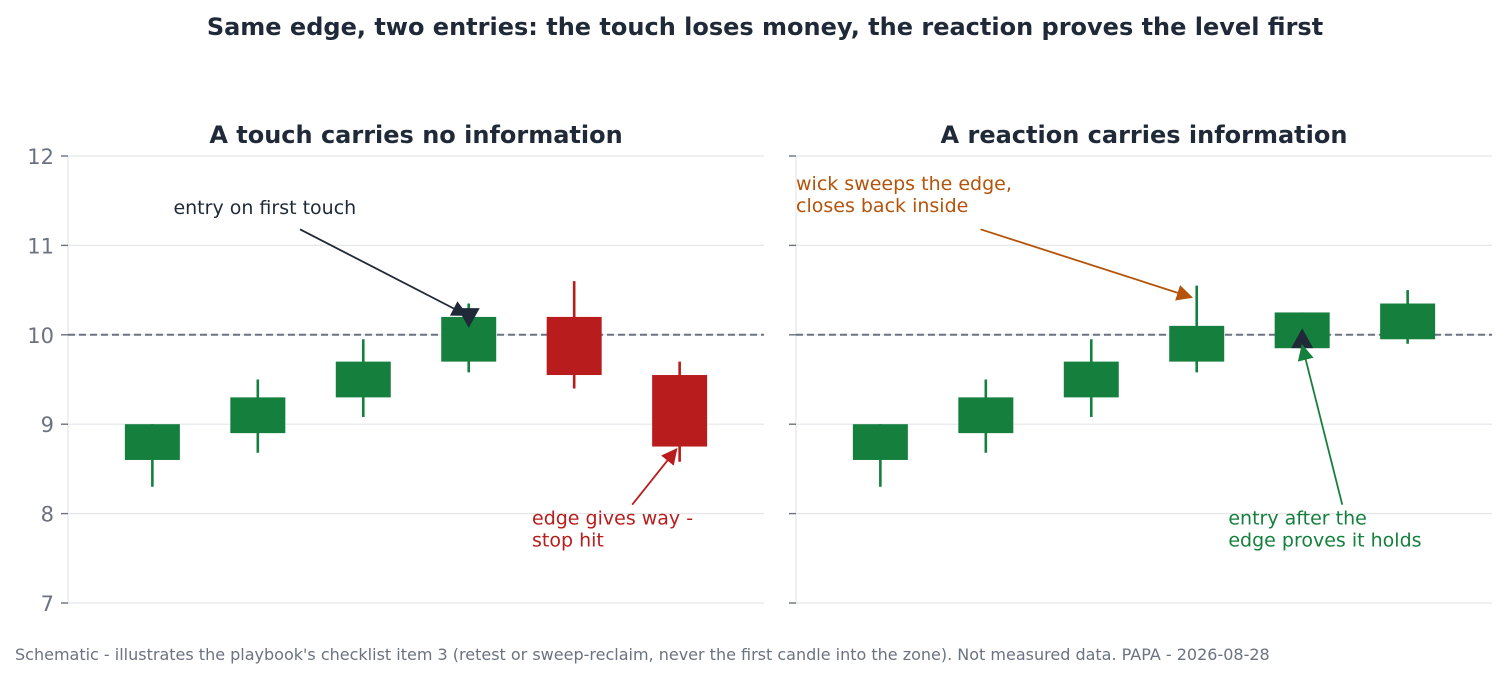 The height and width of the screenshot is (684, 1507). I want to click on annotation-1: entry on first touch, so click(321, 256).